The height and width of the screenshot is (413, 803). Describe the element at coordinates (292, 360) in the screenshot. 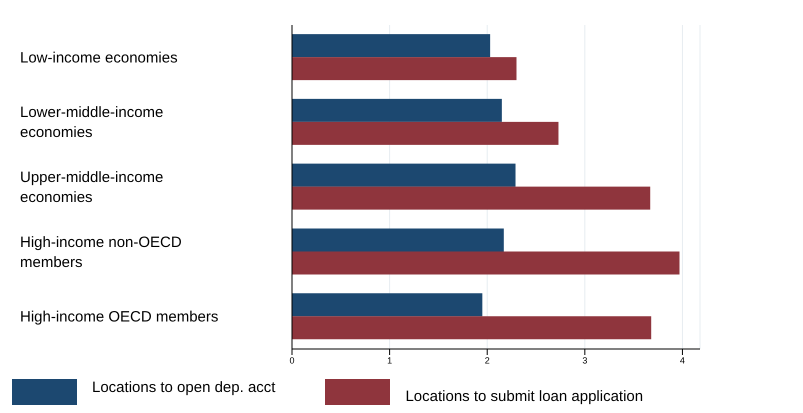

I see `x-tick-label: 0` at that location.